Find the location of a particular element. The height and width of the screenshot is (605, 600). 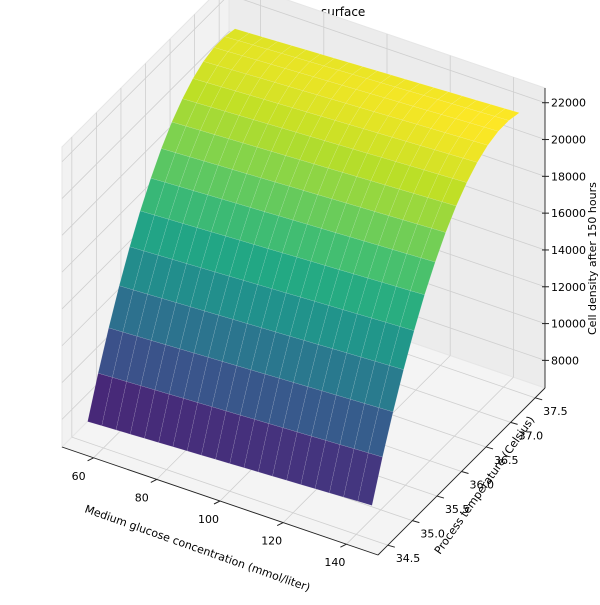

y-tick-label: 35.0 is located at coordinates (432, 534).